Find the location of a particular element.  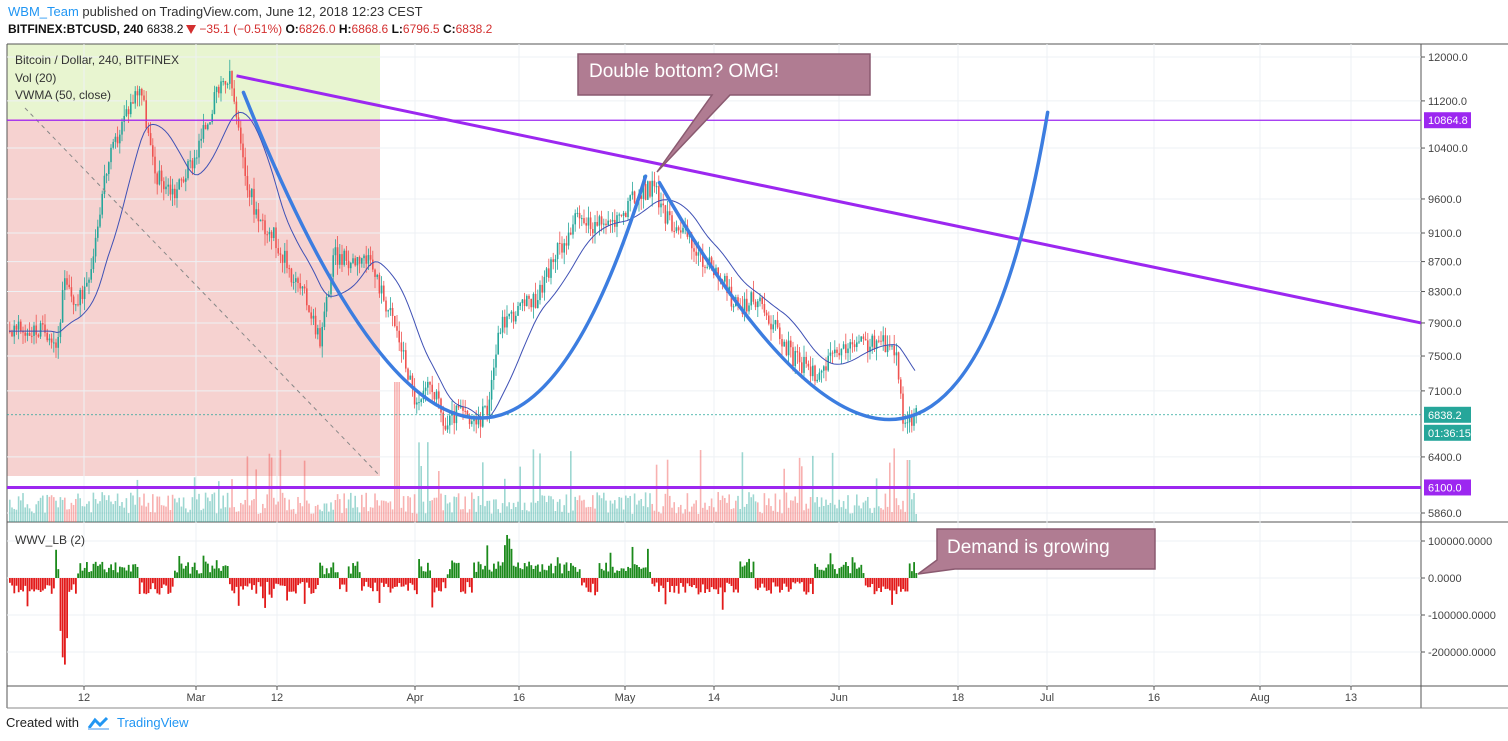

callout-demand: Demand is growing is located at coordinates (1028, 547).